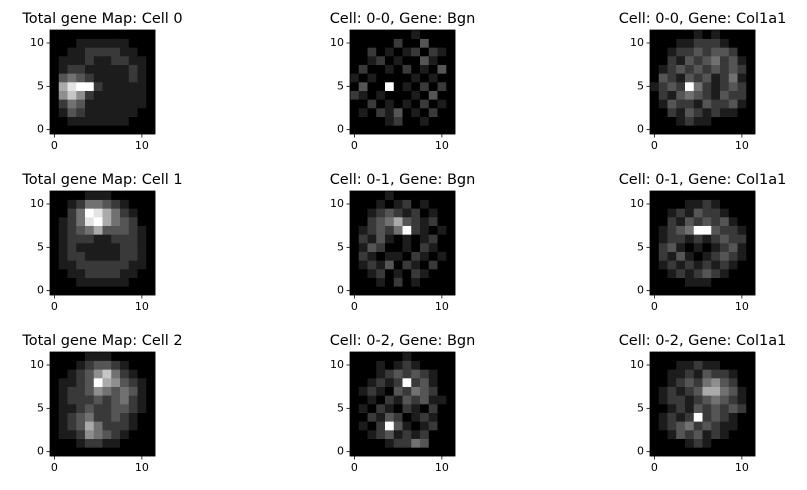 The height and width of the screenshot is (490, 807). I want to click on y-tick-label: 5, so click(640, 85).